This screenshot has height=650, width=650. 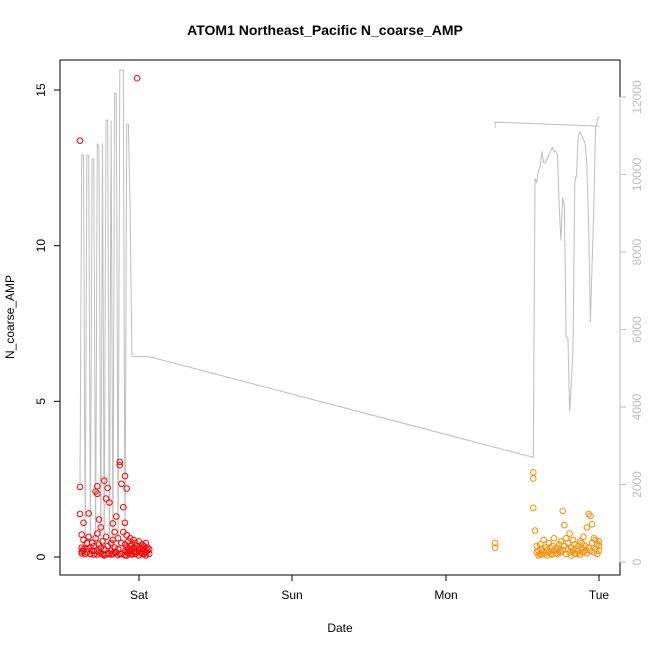 I want to click on x-tick-label: Sat, so click(x=139, y=595).